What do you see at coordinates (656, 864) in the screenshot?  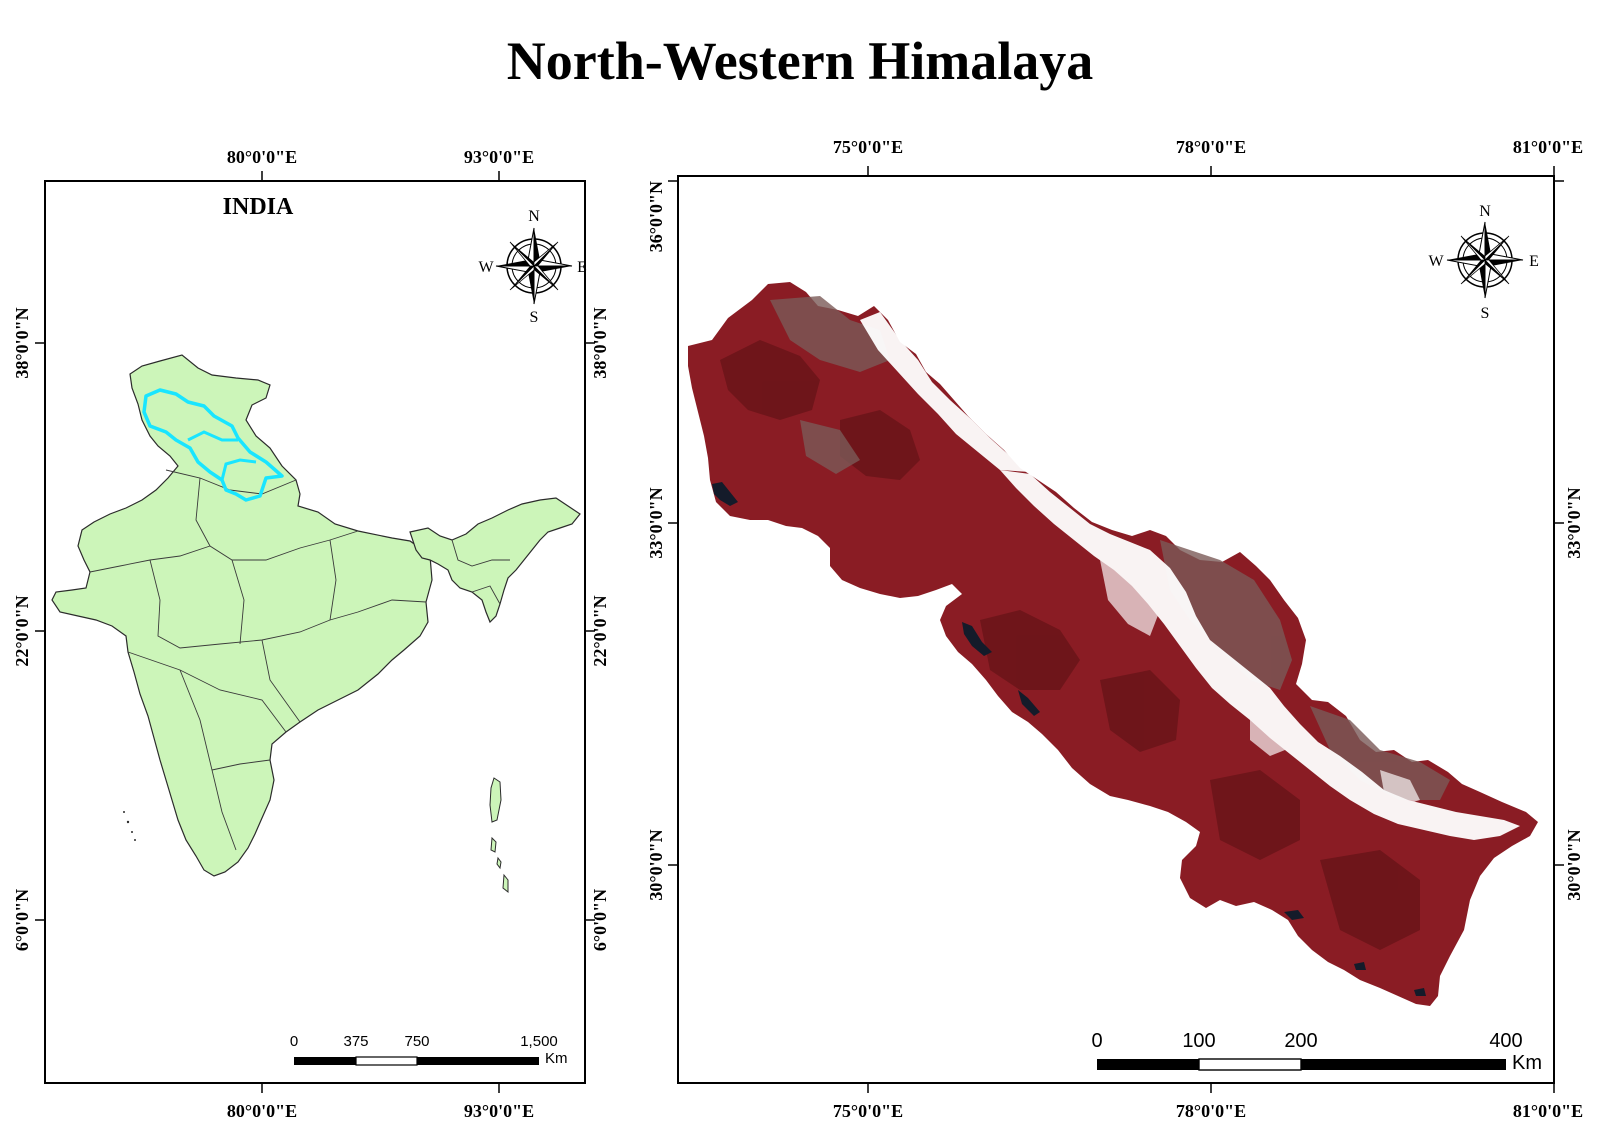 I see `himalaya-left-lat-label: 30°0'0"N` at bounding box center [656, 864].